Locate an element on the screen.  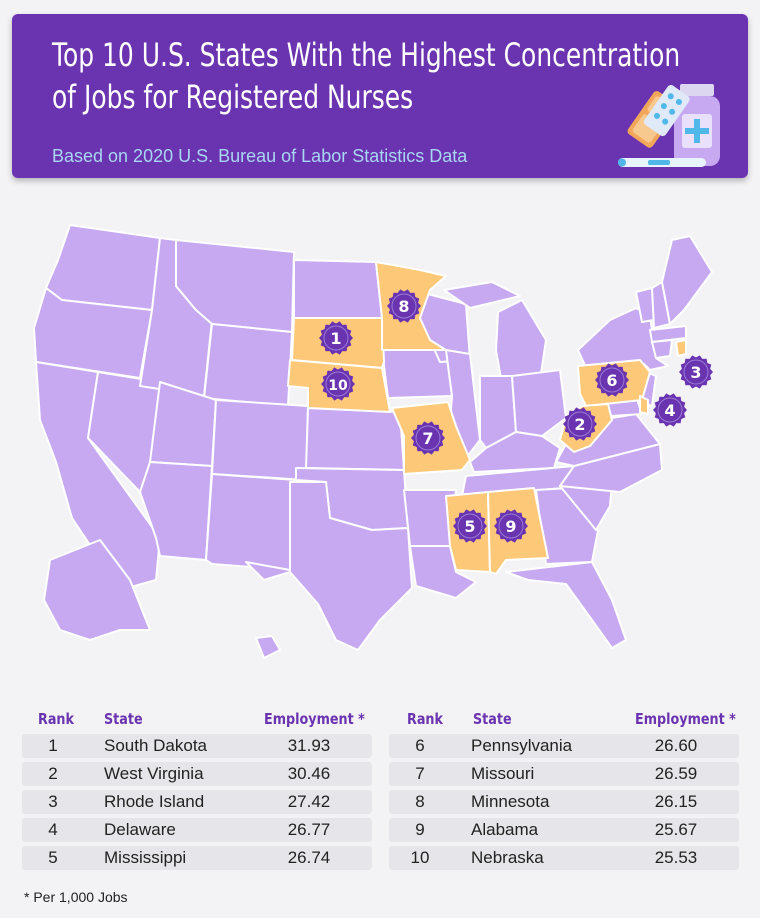
table-row: 1 South Dakota 31.93 is located at coordinates (197, 746).